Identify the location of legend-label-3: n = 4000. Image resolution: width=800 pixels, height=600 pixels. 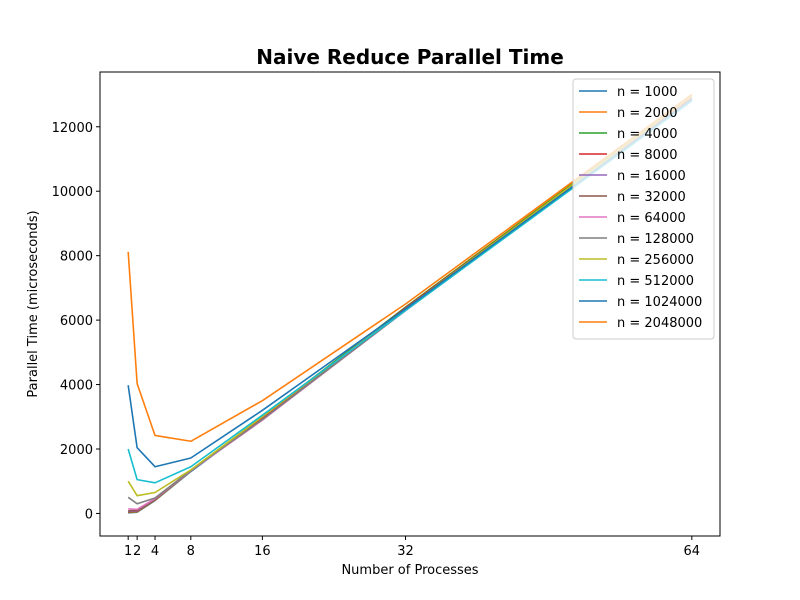
(647, 134).